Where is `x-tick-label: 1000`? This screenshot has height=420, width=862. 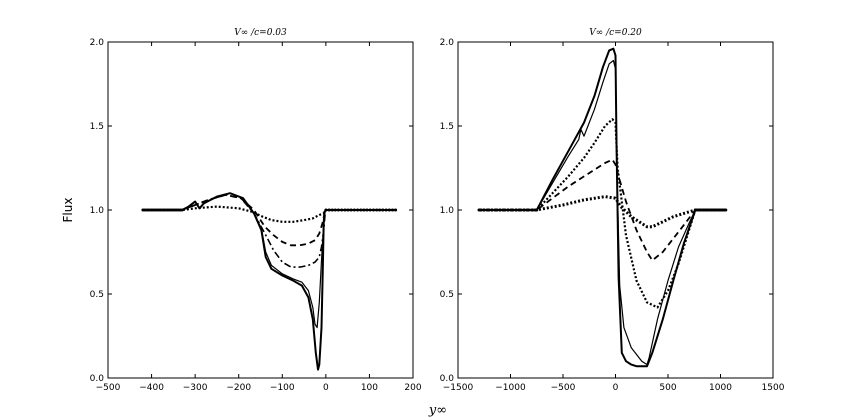 x-tick-label: 1000 is located at coordinates (720, 388).